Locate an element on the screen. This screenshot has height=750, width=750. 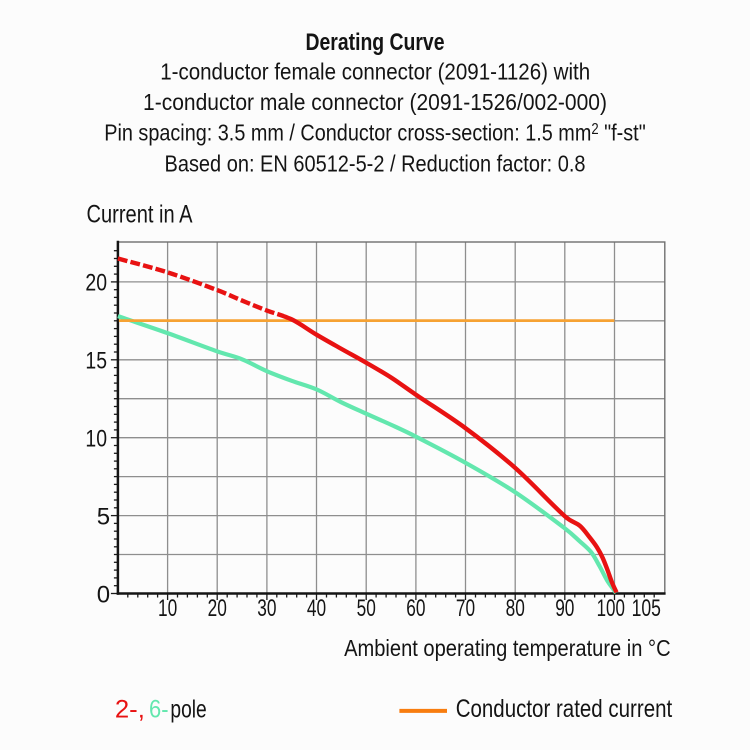
svg-text: pole is located at coordinates (188, 710).